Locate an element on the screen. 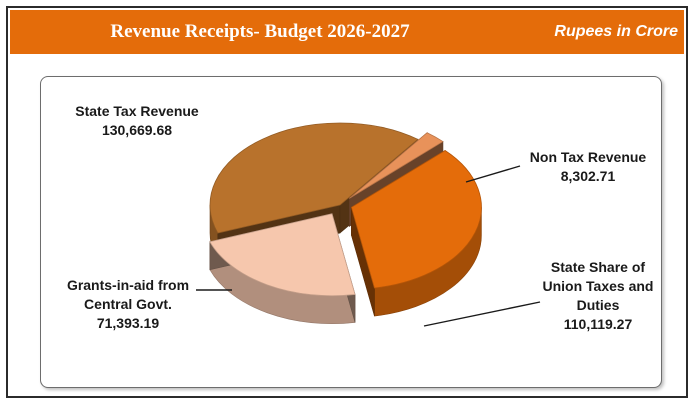 This screenshot has height=406, width=696. slice-state-share is located at coordinates (416, 219).